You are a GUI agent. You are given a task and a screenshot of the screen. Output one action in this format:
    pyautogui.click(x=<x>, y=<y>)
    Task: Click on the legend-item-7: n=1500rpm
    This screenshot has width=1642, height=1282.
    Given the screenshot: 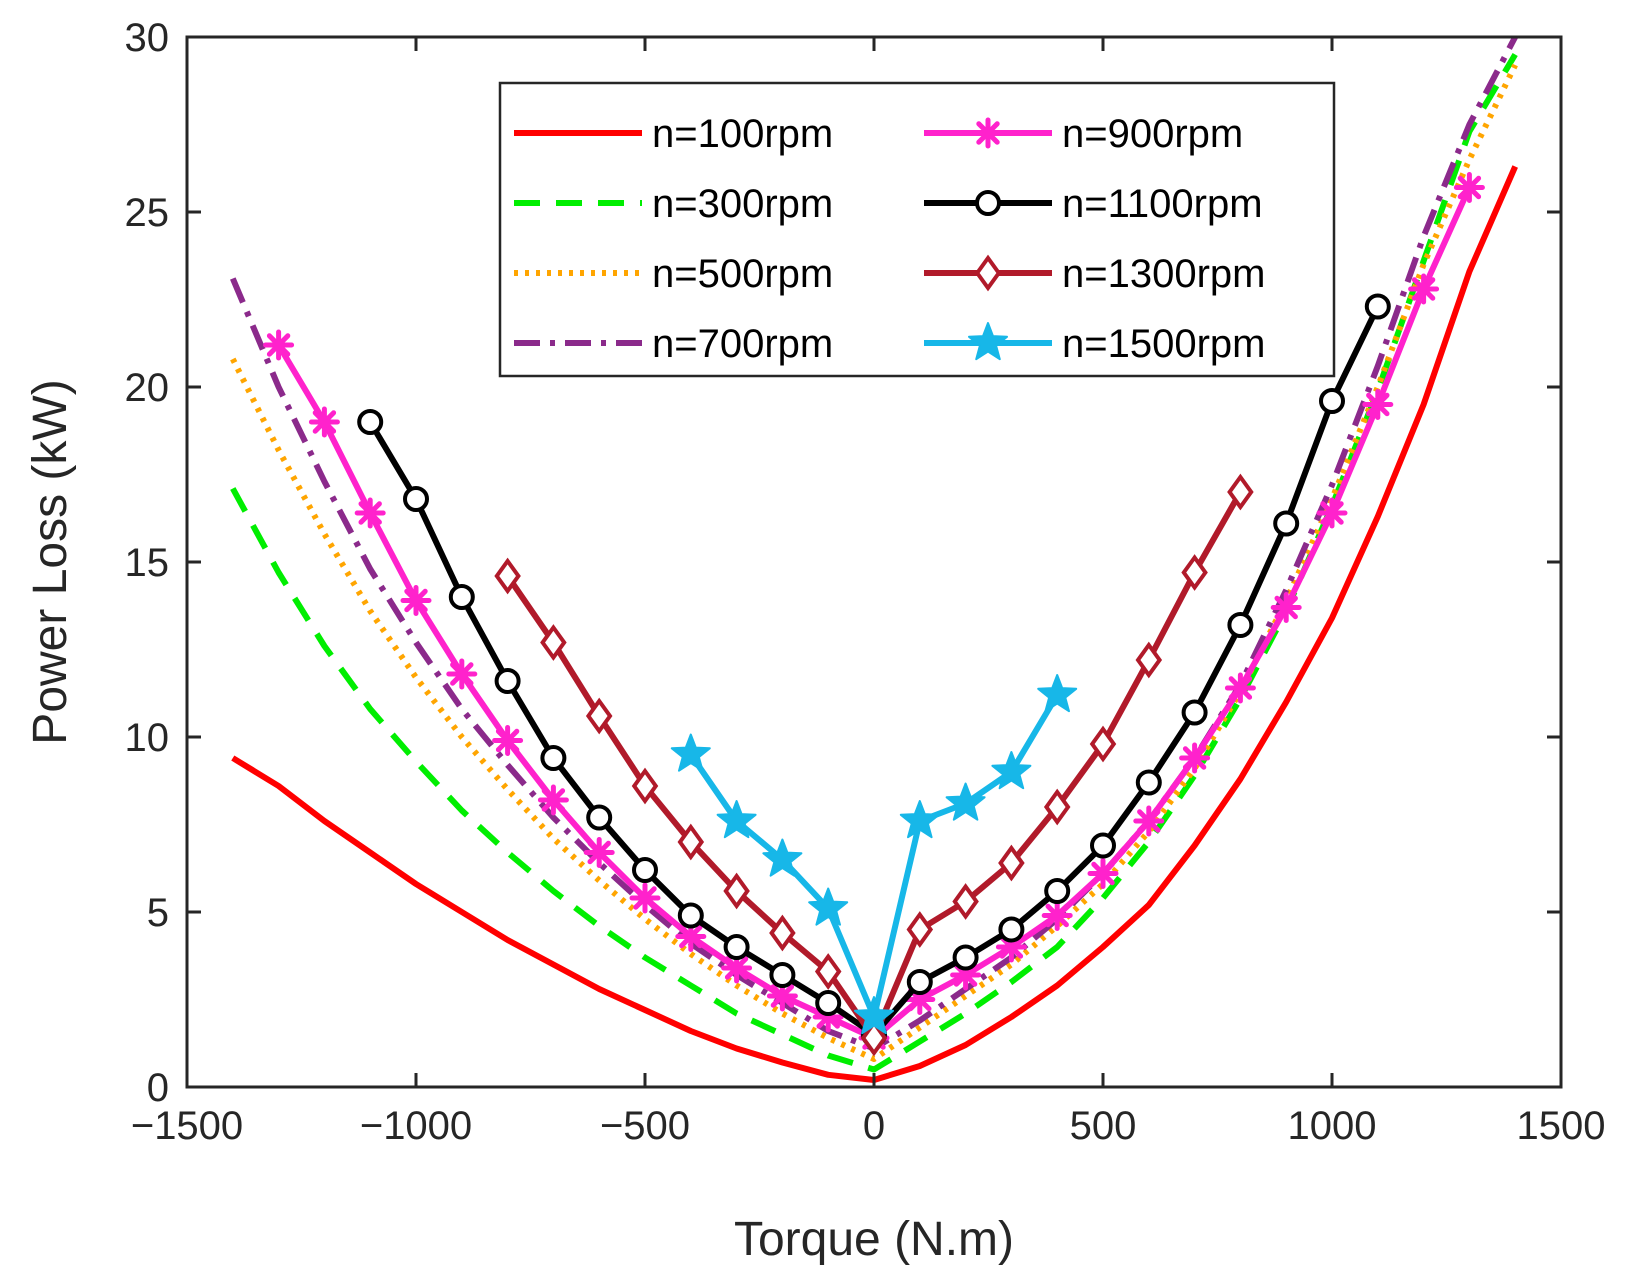 What is the action you would take?
    pyautogui.click(x=1094, y=344)
    